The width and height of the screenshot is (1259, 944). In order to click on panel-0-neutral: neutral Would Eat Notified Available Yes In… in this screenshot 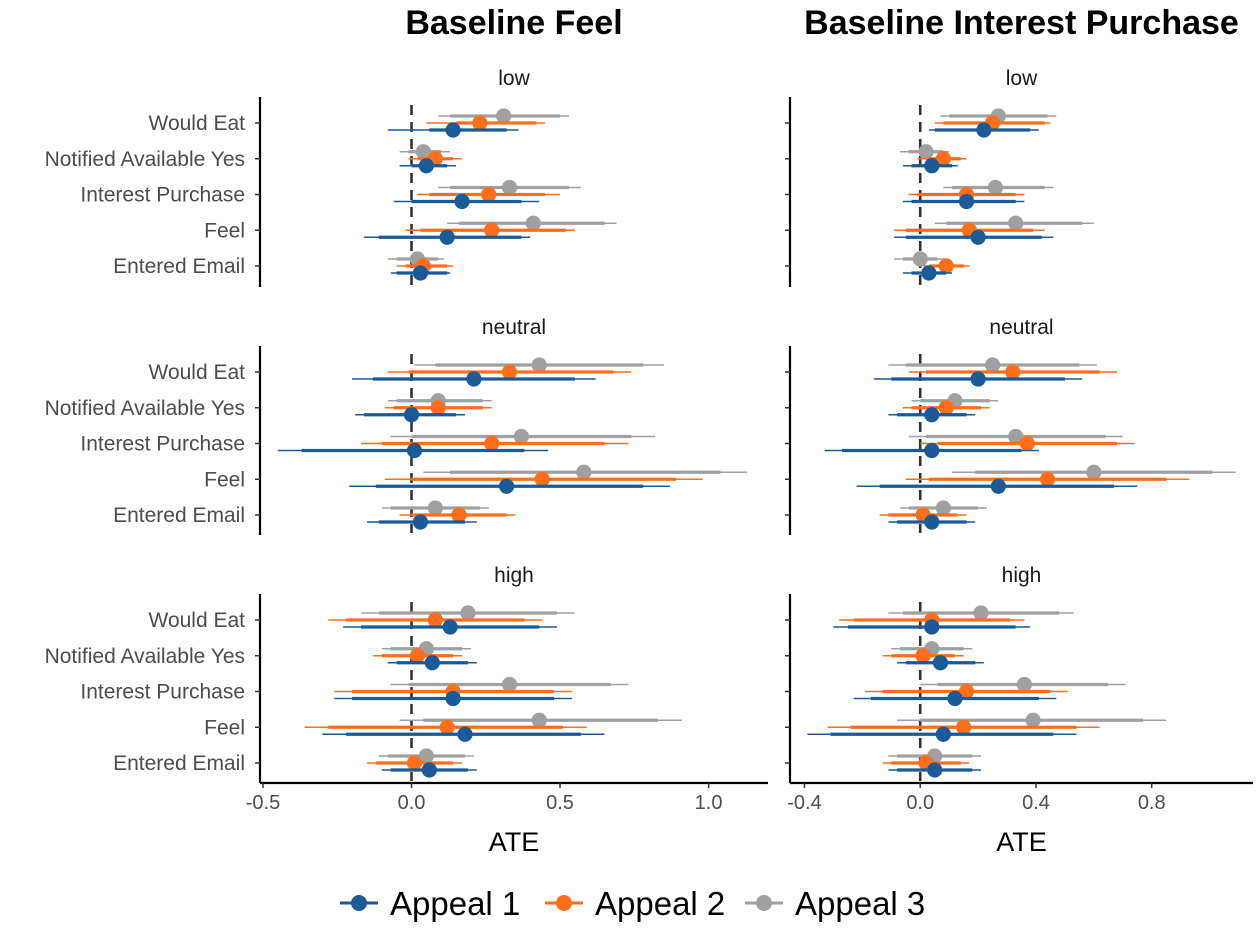, I will do `click(396, 425)`.